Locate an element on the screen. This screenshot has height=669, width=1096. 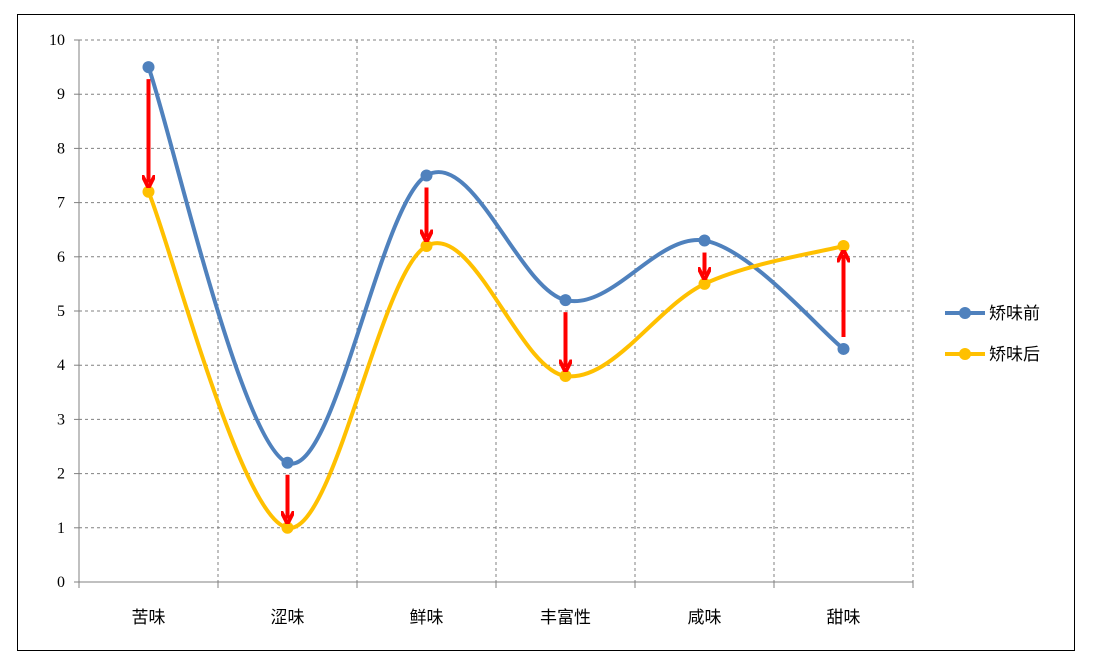
y-tick-label: 7 is located at coordinates (61, 203).